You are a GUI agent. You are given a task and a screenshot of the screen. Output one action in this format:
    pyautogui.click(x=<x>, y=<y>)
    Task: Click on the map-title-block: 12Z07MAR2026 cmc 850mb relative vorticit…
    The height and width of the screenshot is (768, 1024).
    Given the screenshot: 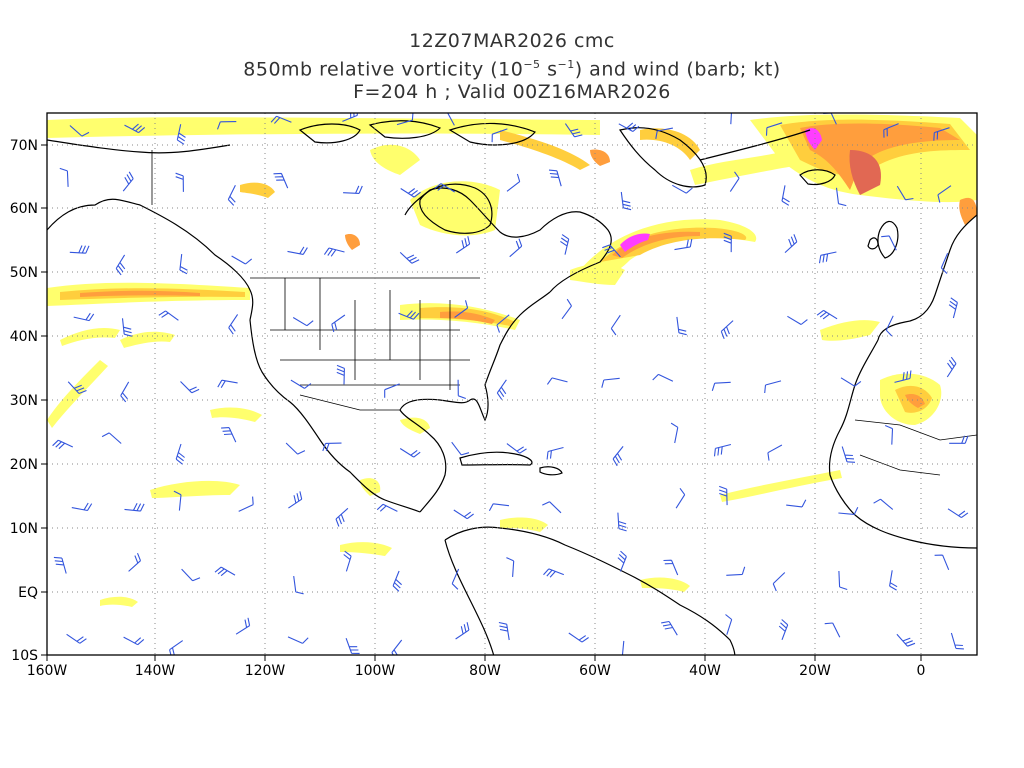 What is the action you would take?
    pyautogui.click(x=512, y=67)
    